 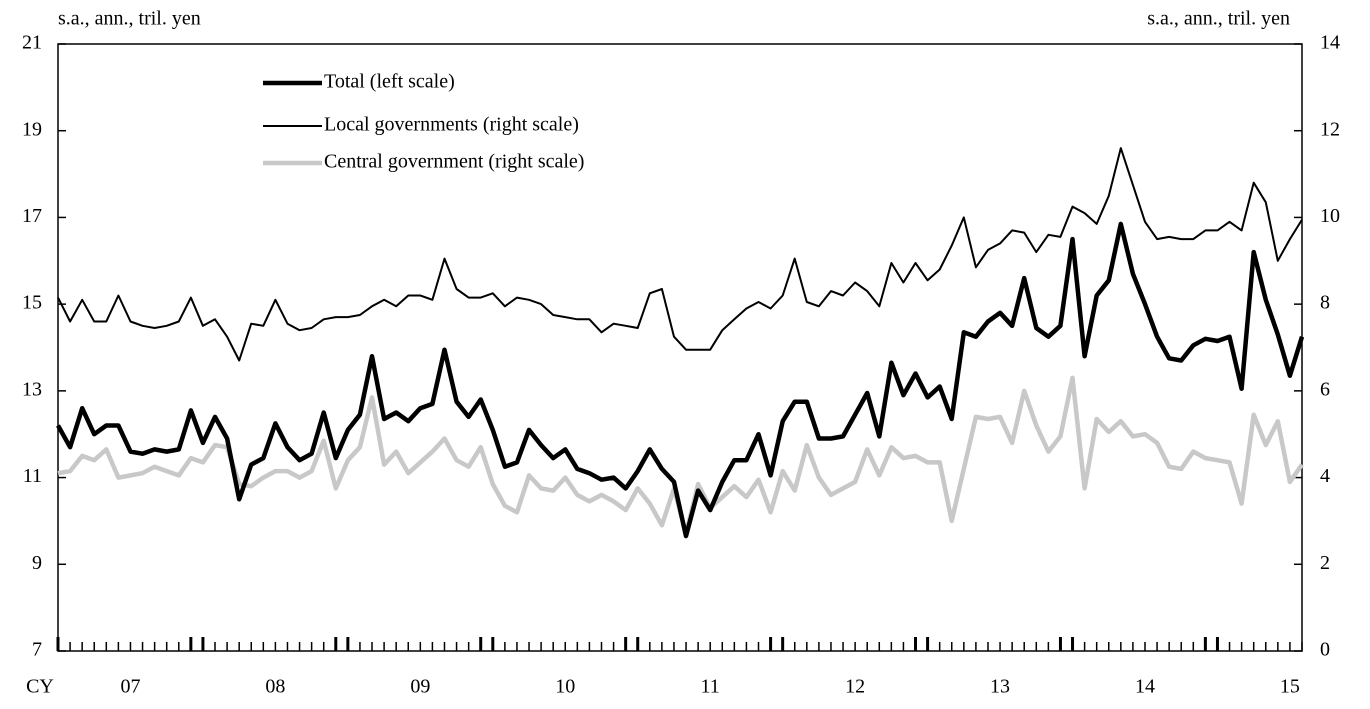 What do you see at coordinates (32, 216) in the screenshot?
I see `y-tick-label: 17` at bounding box center [32, 216].